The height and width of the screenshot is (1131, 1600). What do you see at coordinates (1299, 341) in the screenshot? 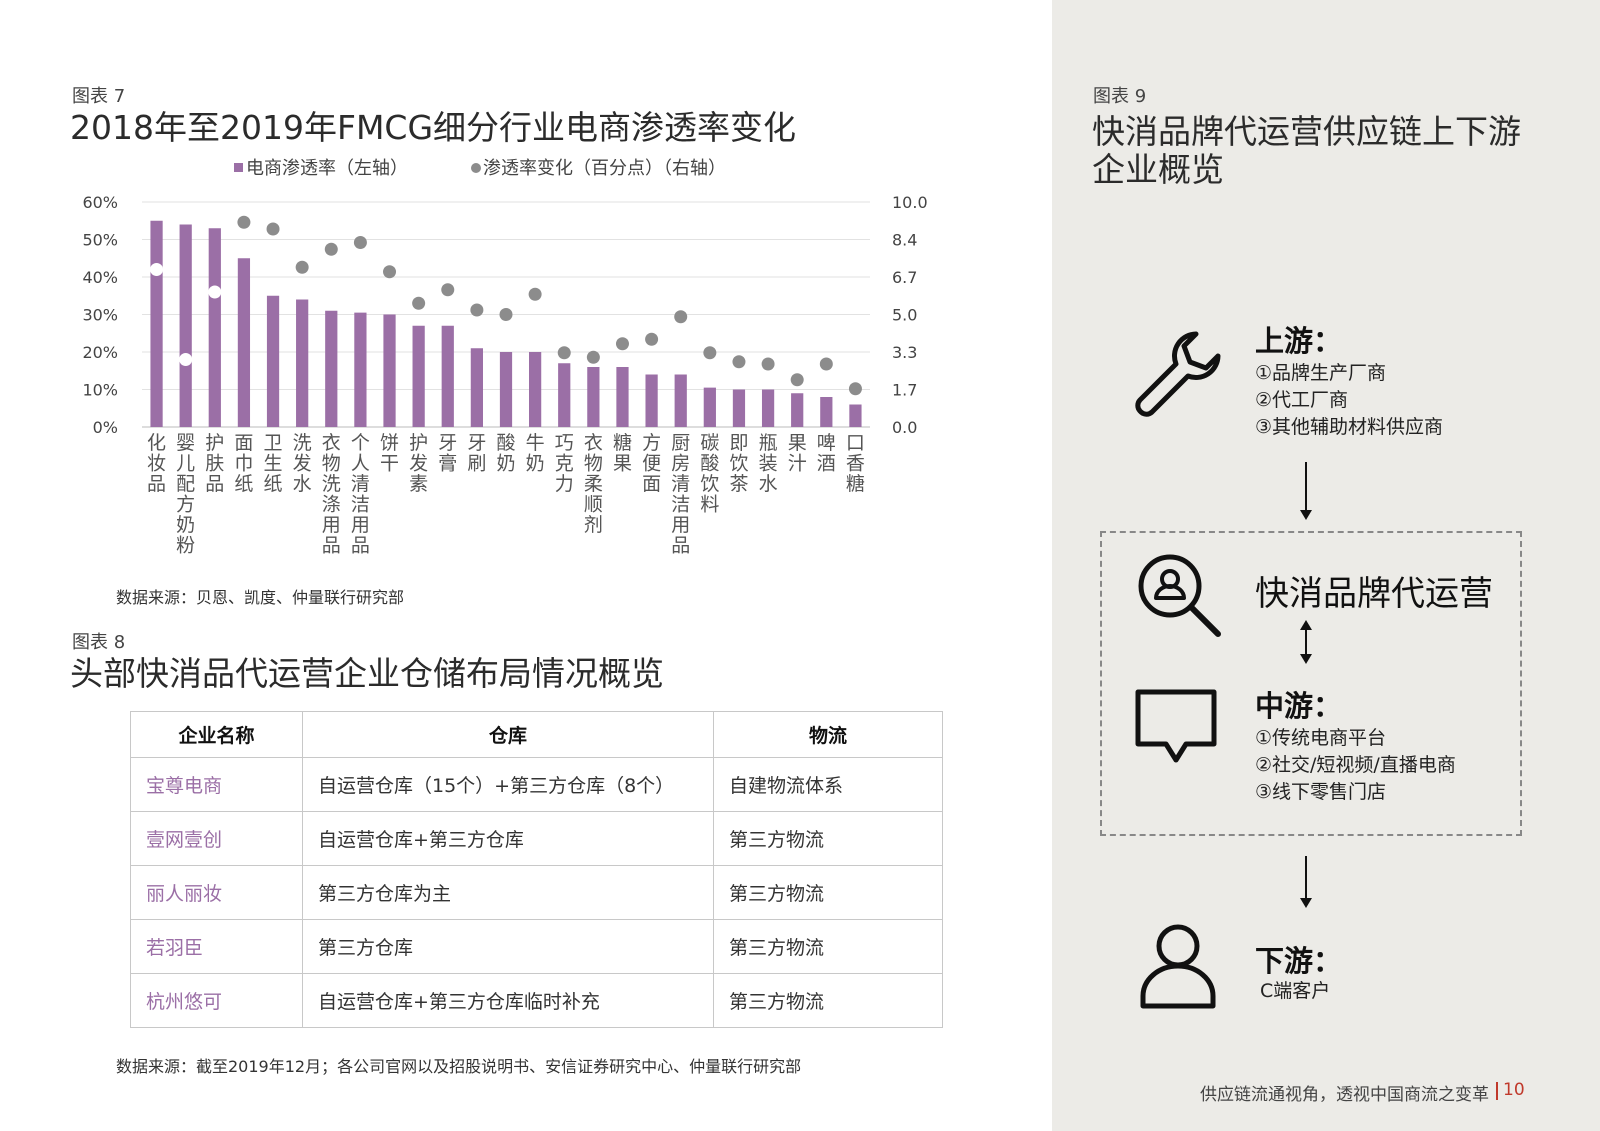
I see `upstream-title: 上游：` at bounding box center [1299, 341].